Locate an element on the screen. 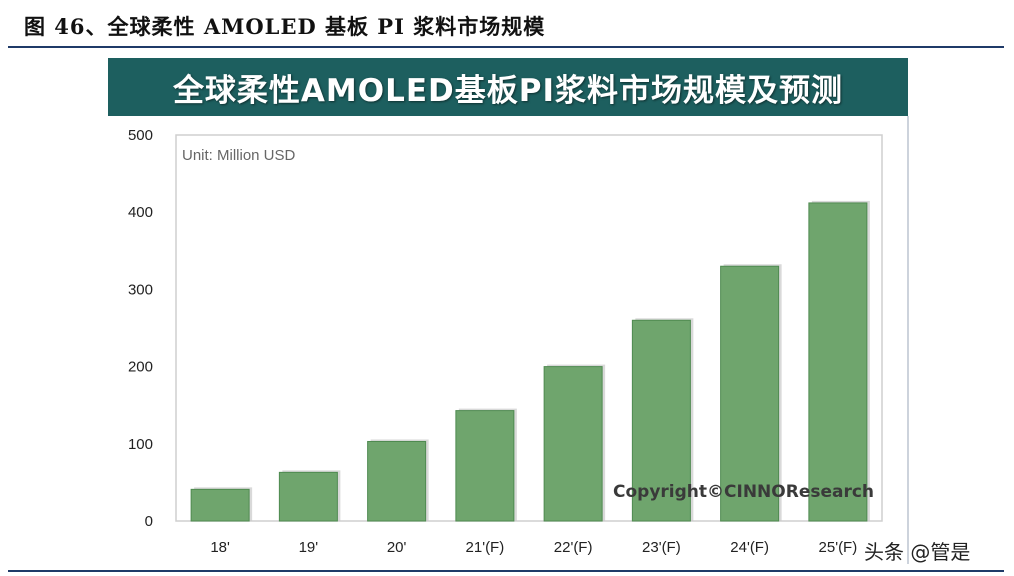 This screenshot has height=576, width=1014. x-category-label: 18' is located at coordinates (220, 547).